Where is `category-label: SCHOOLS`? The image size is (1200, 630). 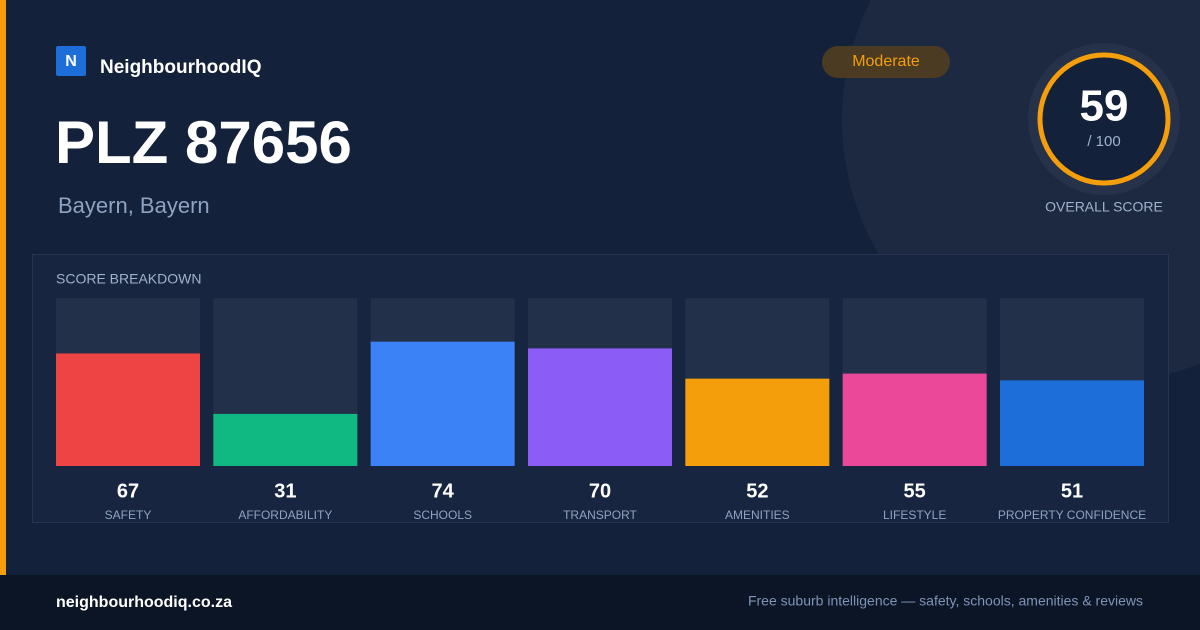 category-label: SCHOOLS is located at coordinates (442, 515).